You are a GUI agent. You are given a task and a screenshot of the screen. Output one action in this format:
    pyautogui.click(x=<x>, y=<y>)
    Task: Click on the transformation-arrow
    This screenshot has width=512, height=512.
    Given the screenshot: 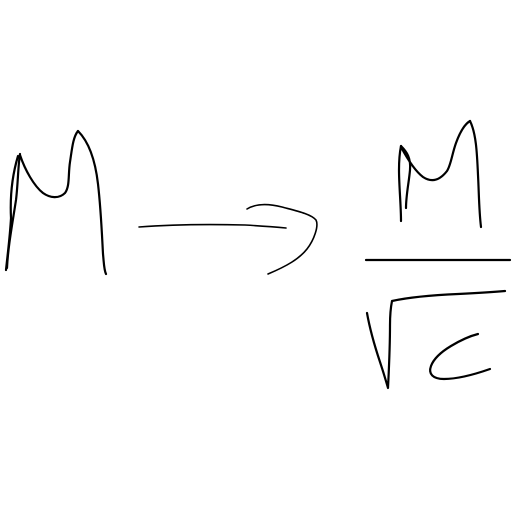 What is the action you would take?
    pyautogui.click(x=228, y=239)
    